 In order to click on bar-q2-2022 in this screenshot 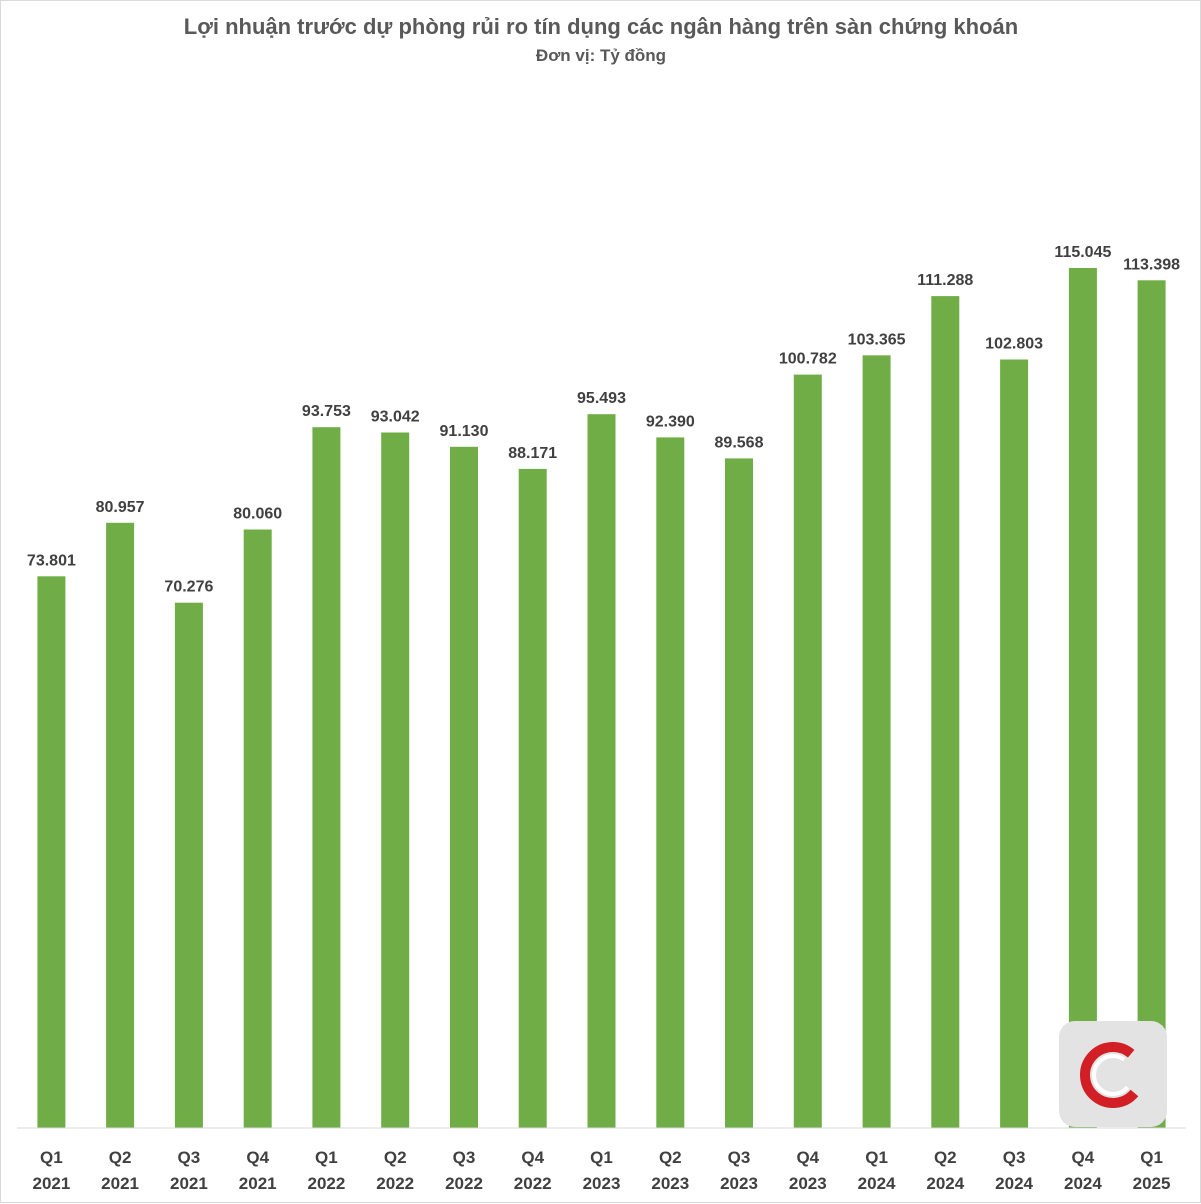, I will do `click(395, 780)`.